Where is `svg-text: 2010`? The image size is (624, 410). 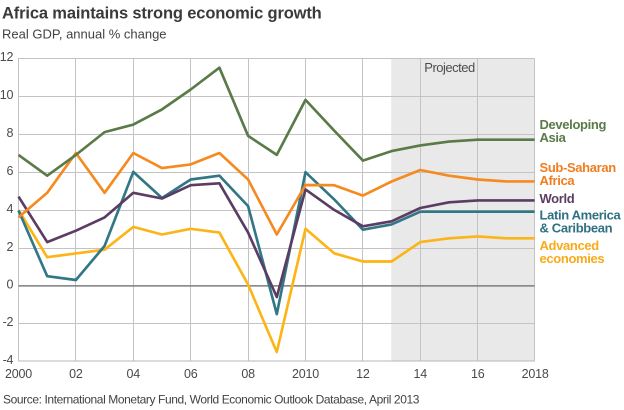
svg-text: 2010 is located at coordinates (305, 374).